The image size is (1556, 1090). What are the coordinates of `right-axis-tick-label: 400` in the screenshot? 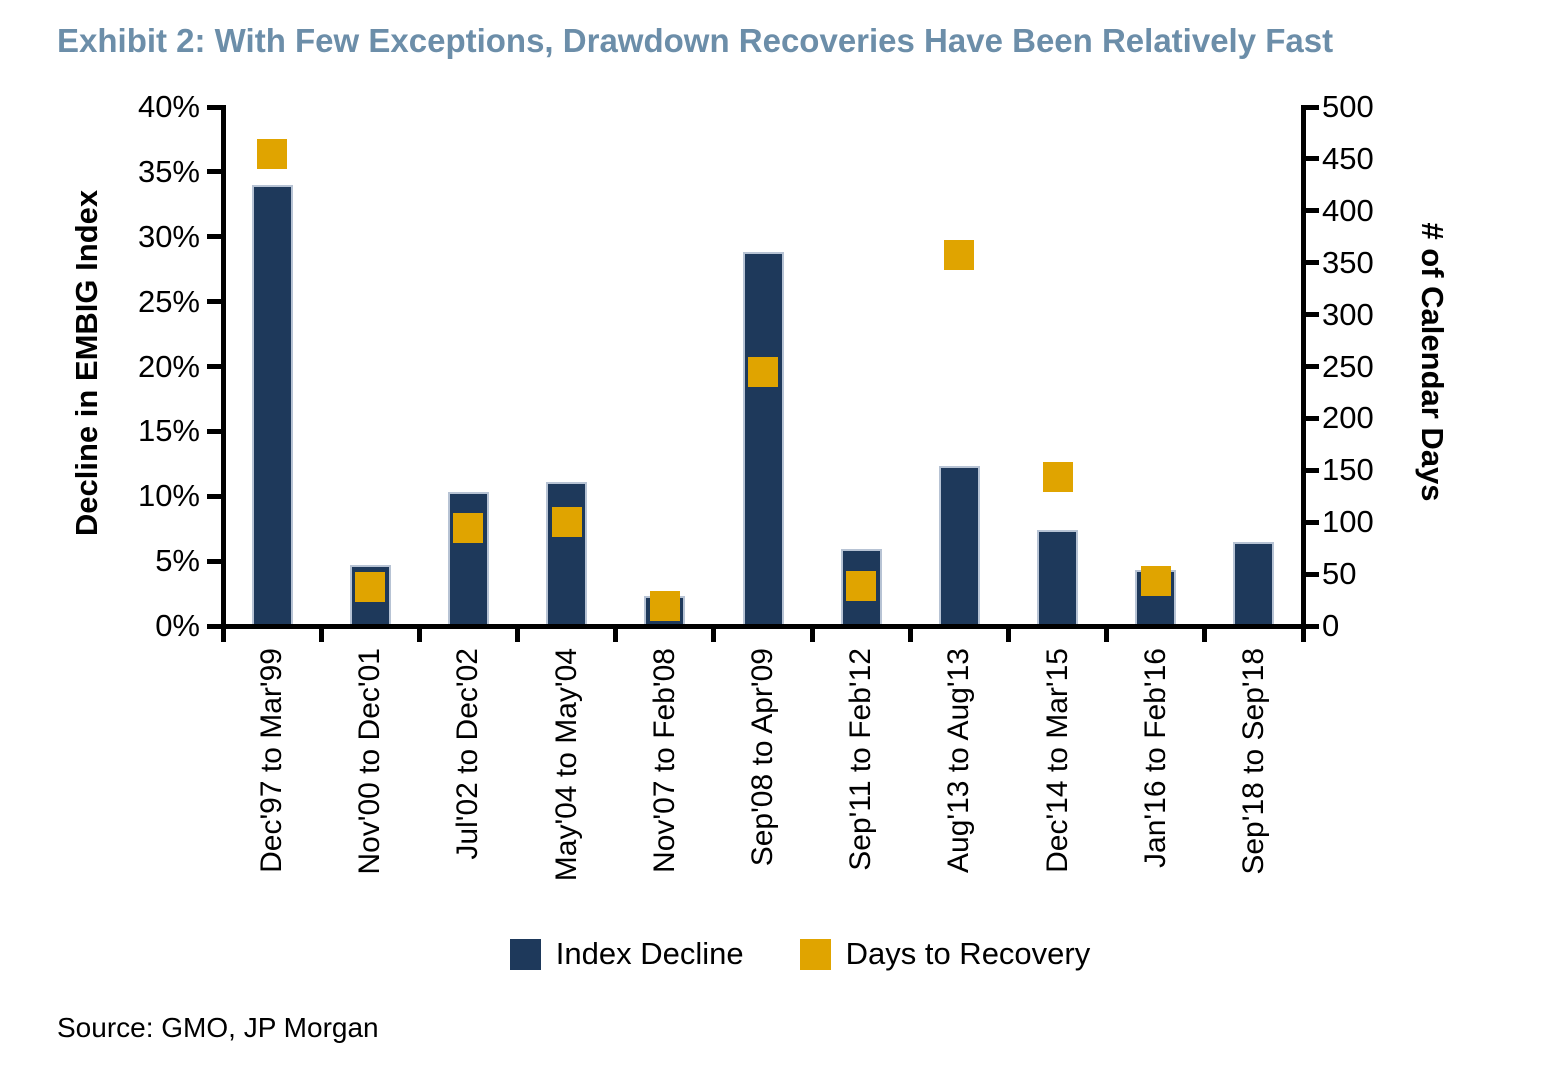 It's located at (1348, 210).